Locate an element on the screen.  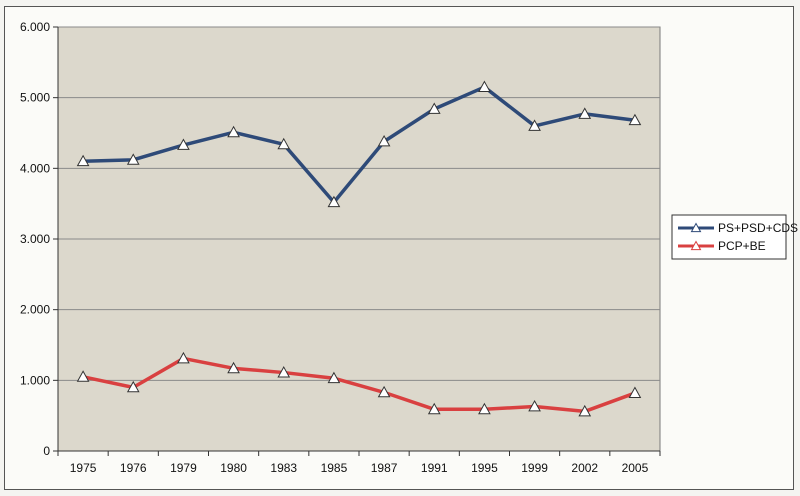
y-tick-label: 4.000 is located at coordinates (35, 168).